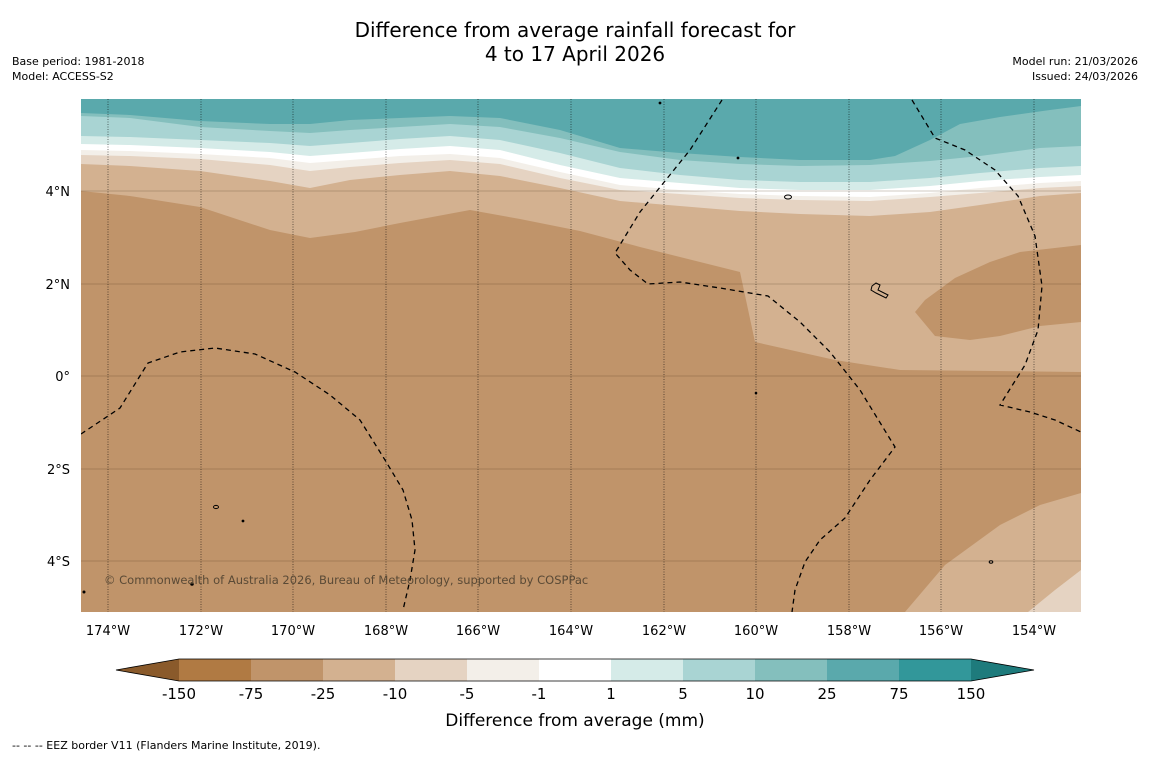 Image resolution: width=1150 pixels, height=758 pixels. I want to click on colorbar-tick: 150, so click(971, 694).